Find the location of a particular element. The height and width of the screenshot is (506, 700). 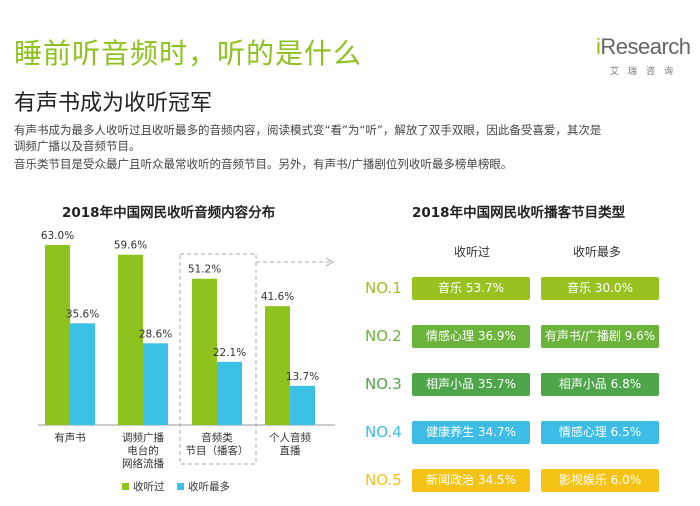

rank-4-listened-pill: 健康养生 34.7% is located at coordinates (471, 432).